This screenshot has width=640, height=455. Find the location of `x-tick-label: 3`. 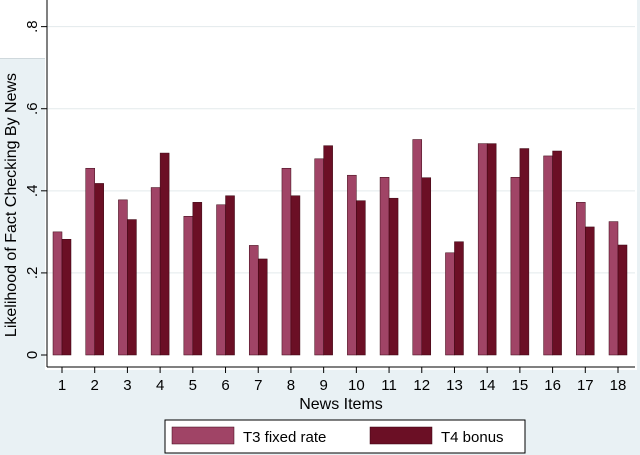

x-tick-label: 3 is located at coordinates (127, 385).